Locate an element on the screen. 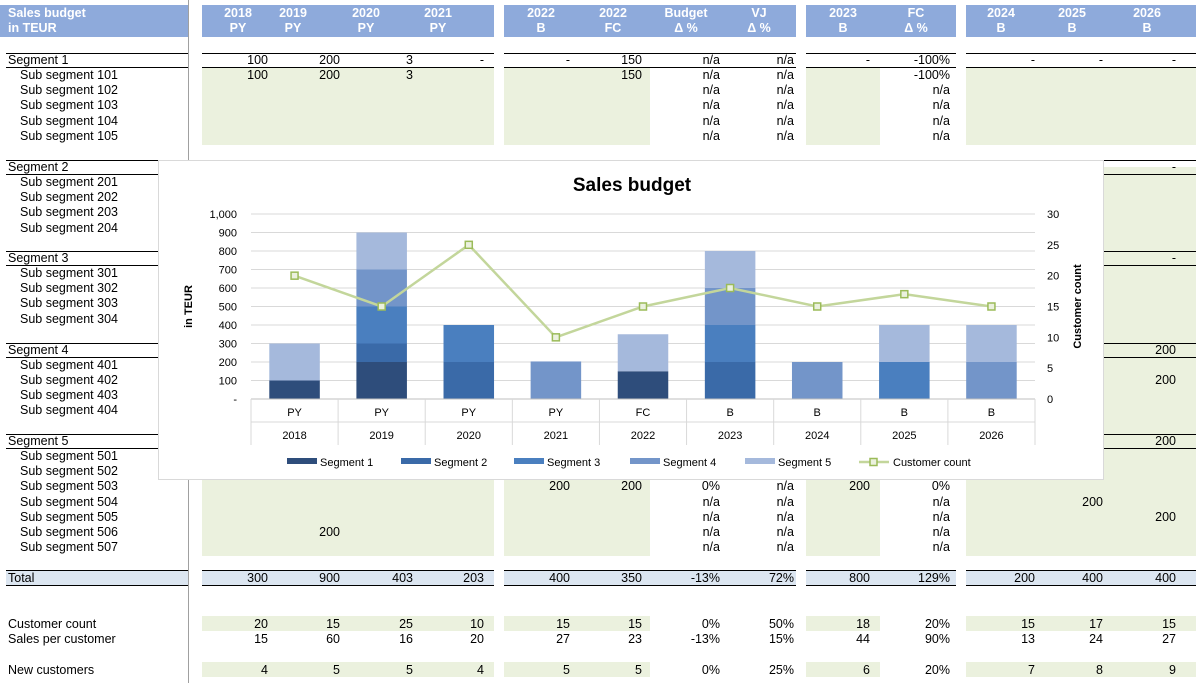 Image resolution: width=1196 pixels, height=683 pixels. kpi-row-value: 17 is located at coordinates (1096, 624).